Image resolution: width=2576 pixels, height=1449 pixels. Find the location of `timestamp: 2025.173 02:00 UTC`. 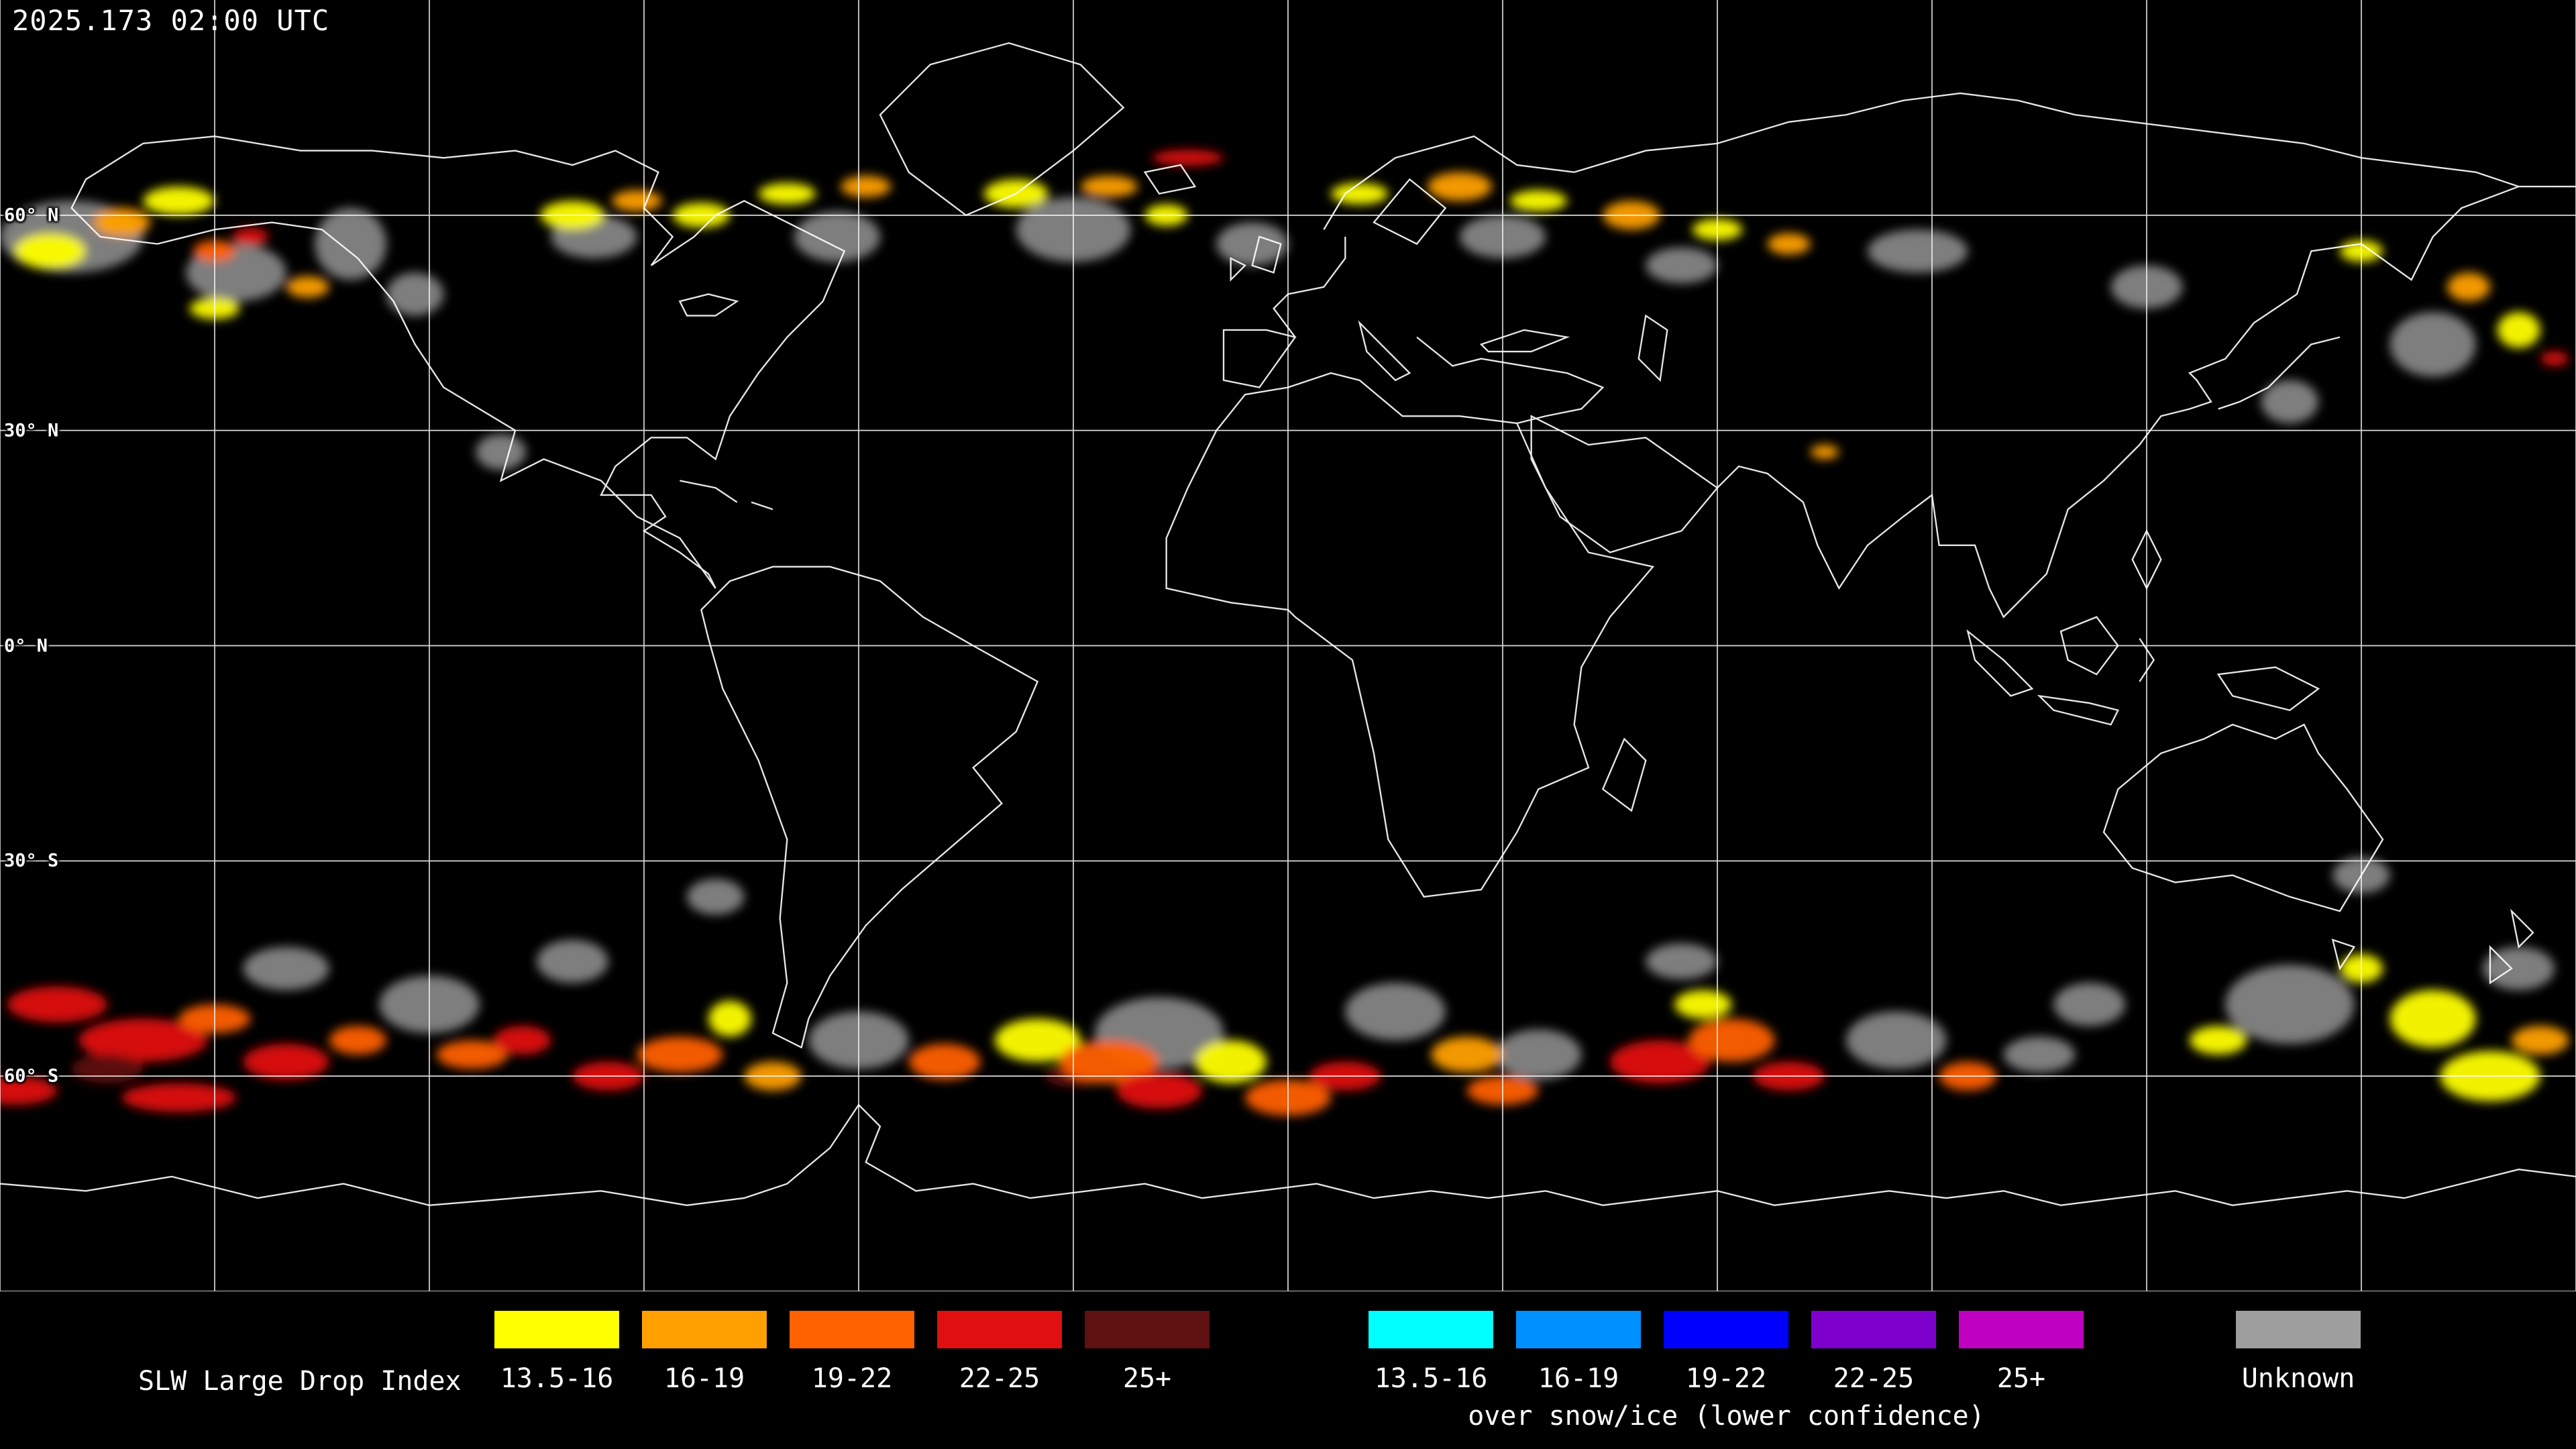

timestamp: 2025.173 02:00 UTC is located at coordinates (171, 20).